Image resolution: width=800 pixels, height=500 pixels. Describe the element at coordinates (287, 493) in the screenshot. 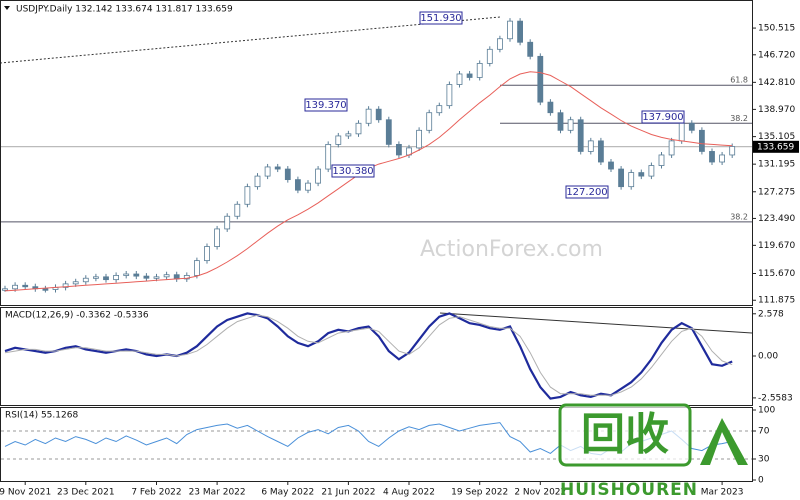

I see `x-tick-label: 6 May 2022` at that location.